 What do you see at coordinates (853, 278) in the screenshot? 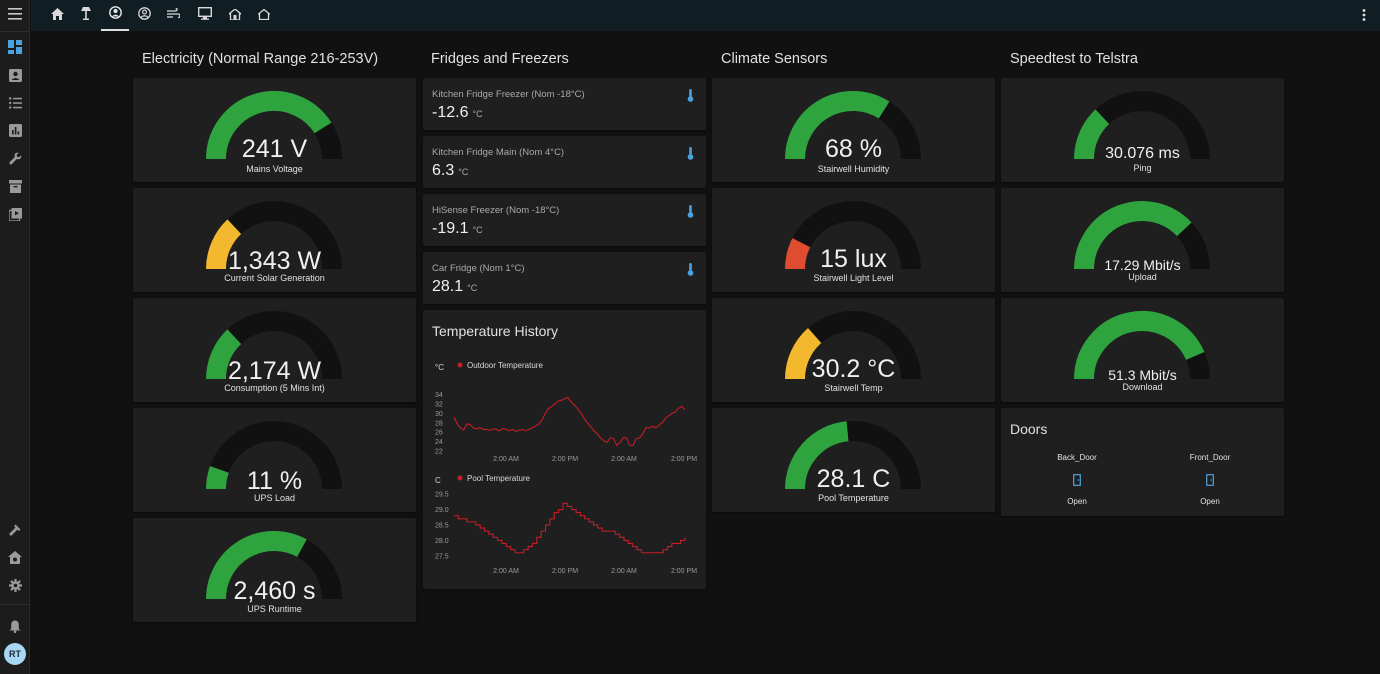
I see `gauge-label: Stairwell Light Level` at bounding box center [853, 278].